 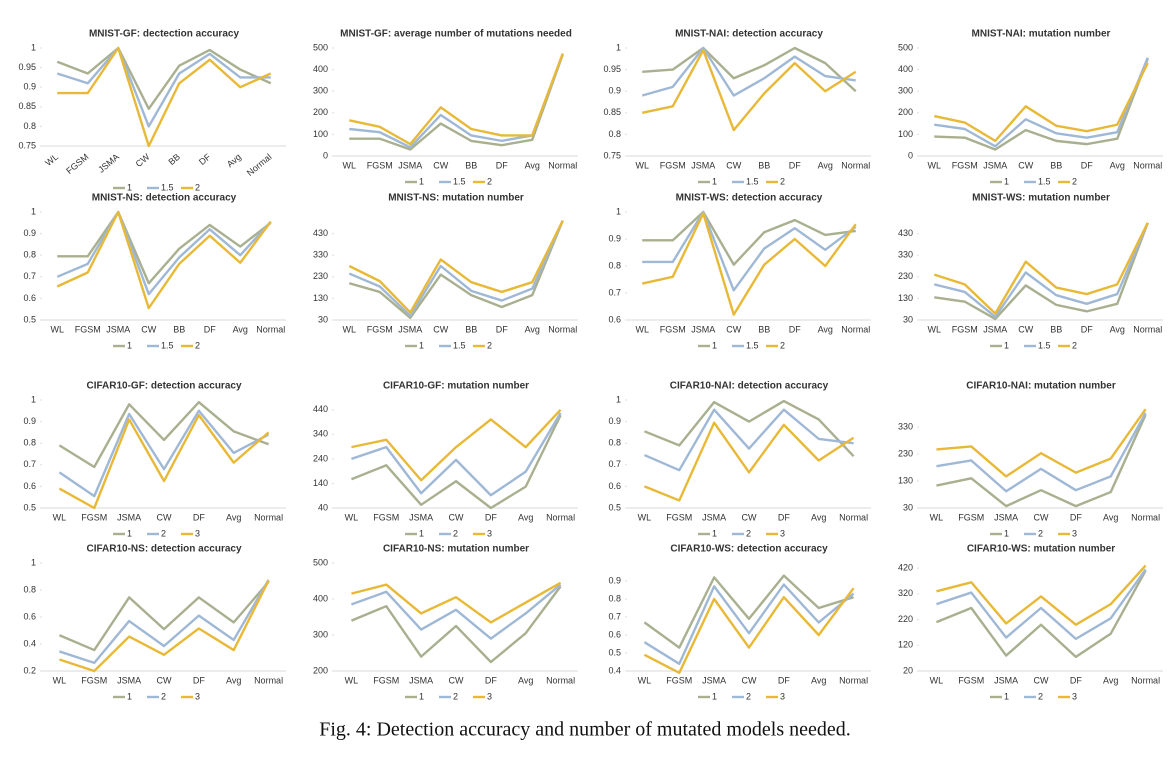 What do you see at coordinates (456, 198) in the screenshot?
I see `title: MNIST-NS: mutation number` at bounding box center [456, 198].